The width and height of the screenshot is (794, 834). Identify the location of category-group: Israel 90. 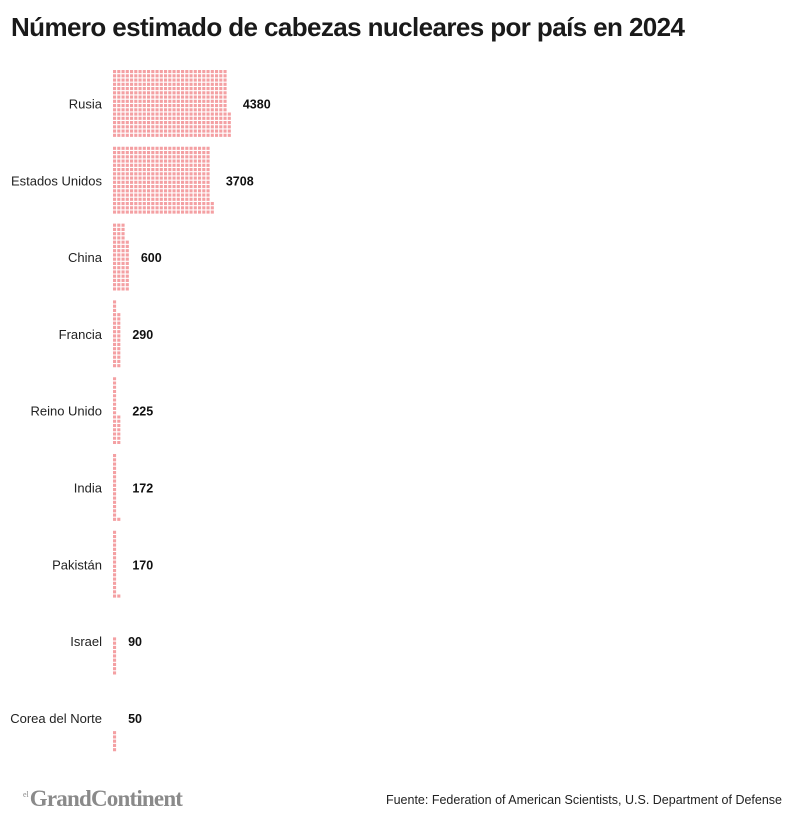
(106, 654).